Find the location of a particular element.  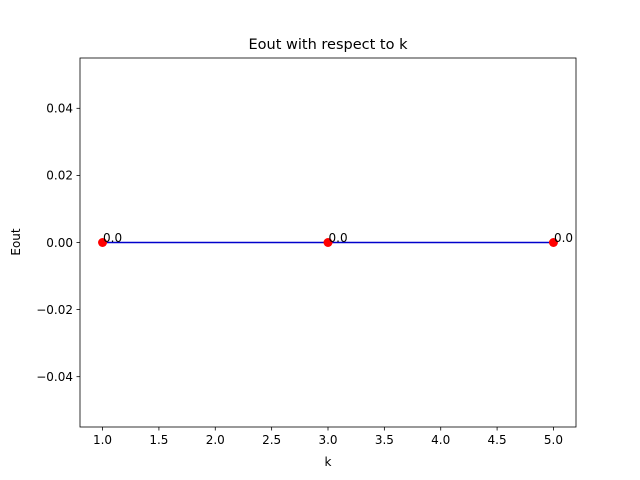

x-tick-label: 1.0 is located at coordinates (102, 440).